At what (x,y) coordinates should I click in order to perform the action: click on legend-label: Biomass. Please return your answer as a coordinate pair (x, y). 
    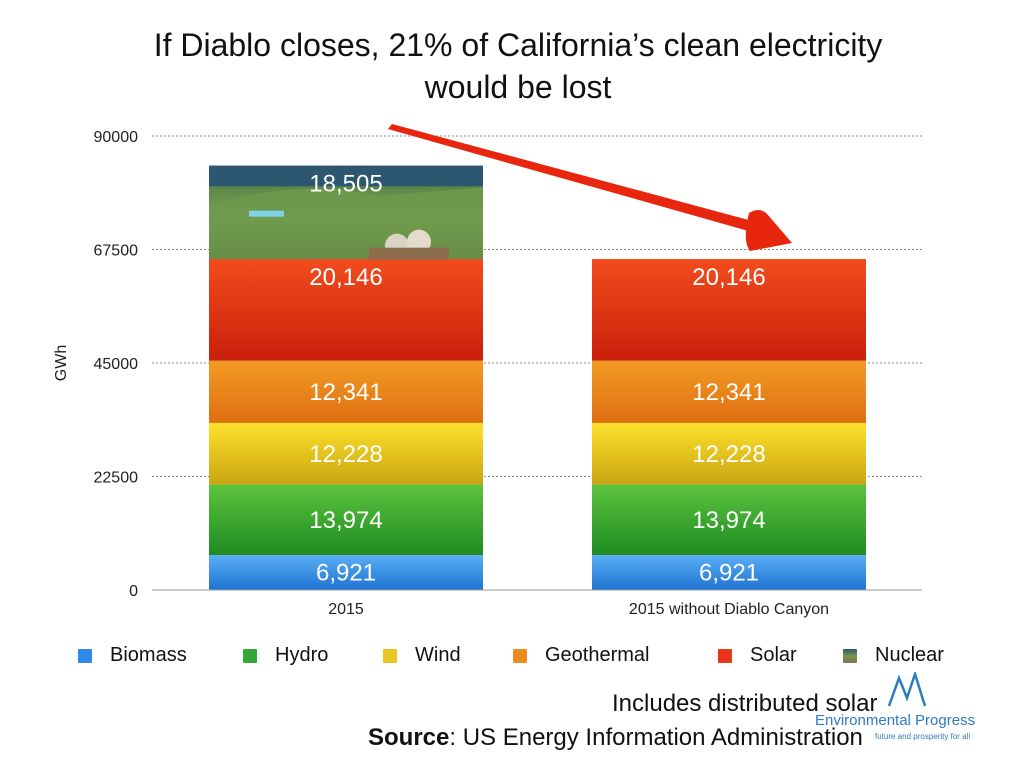
    Looking at the image, I should click on (148, 655).